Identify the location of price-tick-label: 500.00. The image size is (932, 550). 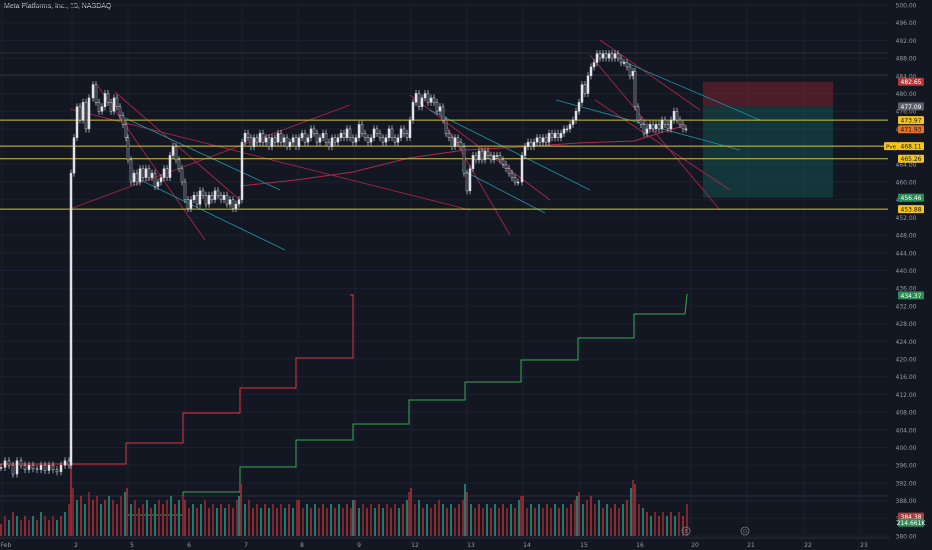
(906, 6).